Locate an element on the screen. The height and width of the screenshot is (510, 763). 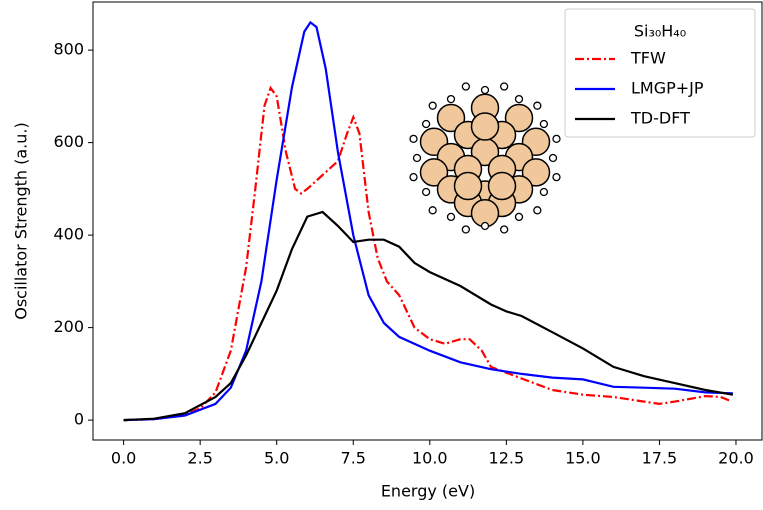
y-tick-label: 400 is located at coordinates (68, 234).